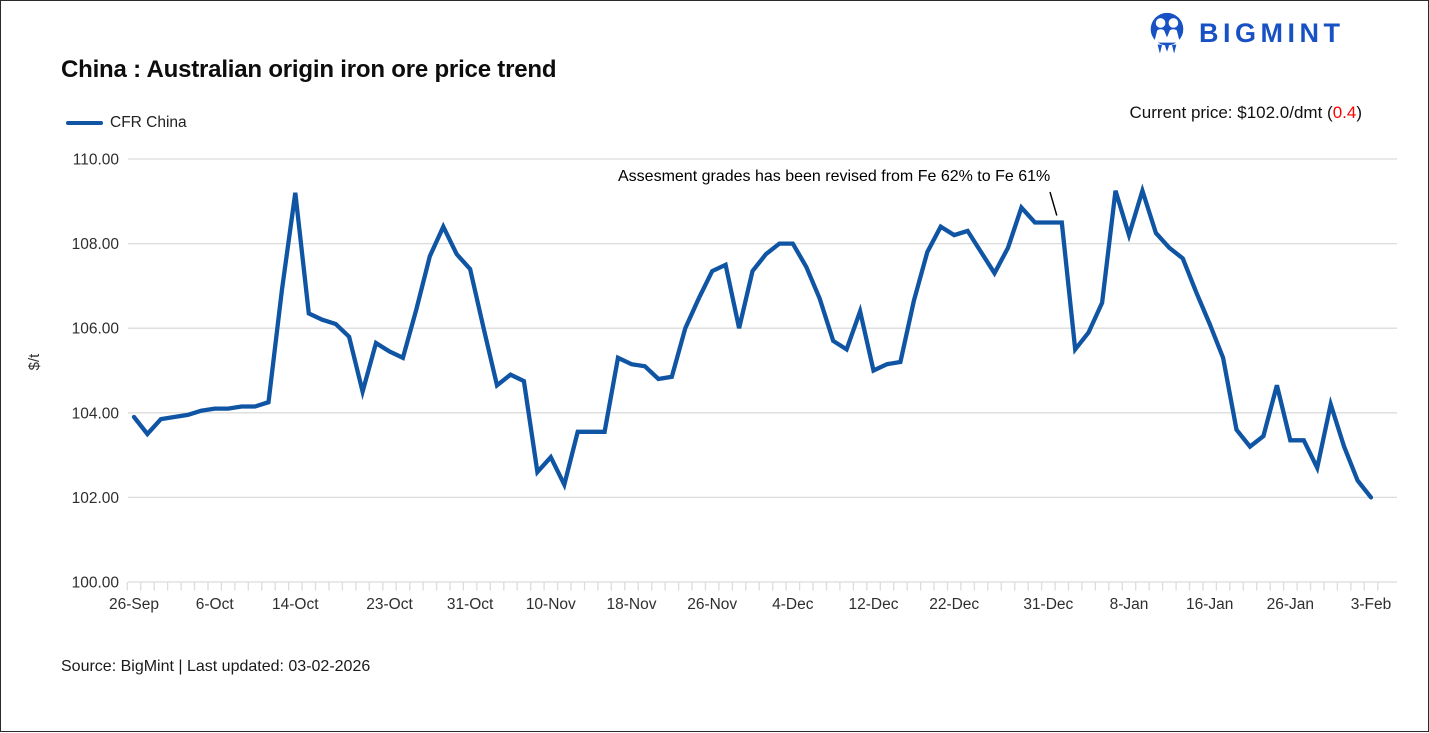  Describe the element at coordinates (551, 604) in the screenshot. I see `x-axis-tick-label: 10-Nov` at that location.